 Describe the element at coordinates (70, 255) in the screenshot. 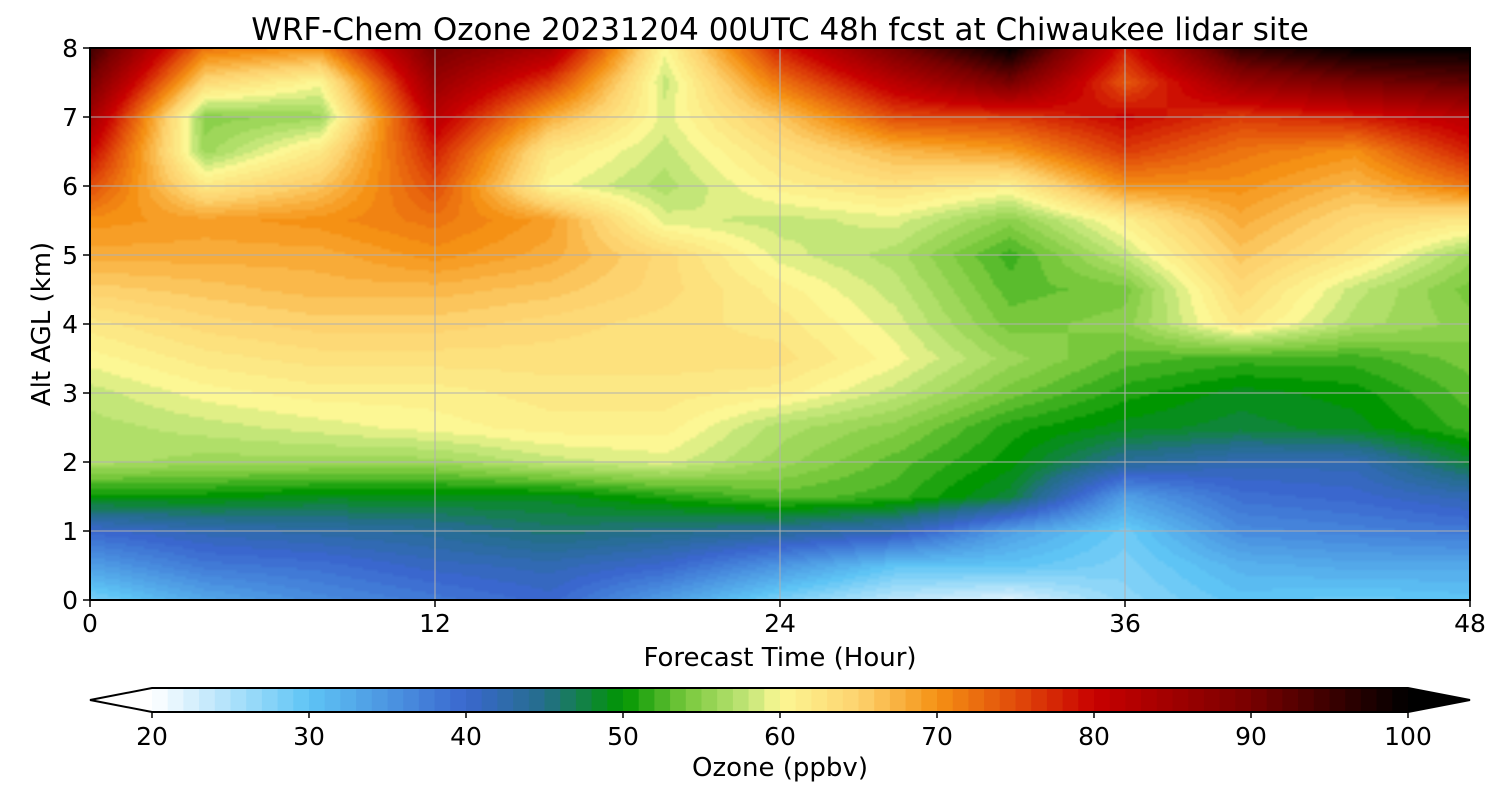

I see `y-tick-label: 5` at that location.